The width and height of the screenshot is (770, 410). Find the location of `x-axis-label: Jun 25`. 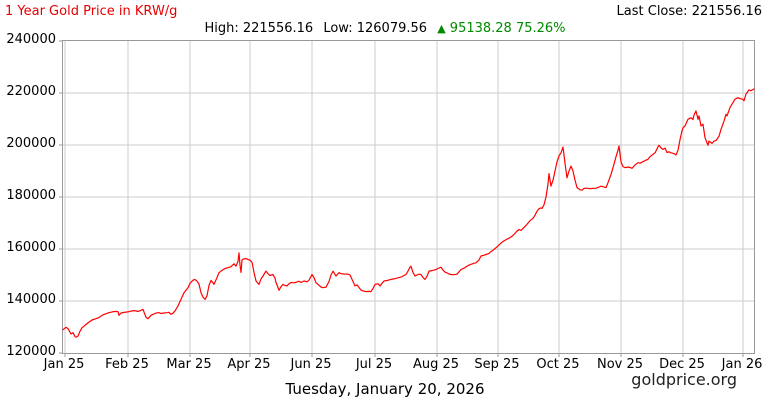

x-axis-label: Jun 25 is located at coordinates (311, 364).